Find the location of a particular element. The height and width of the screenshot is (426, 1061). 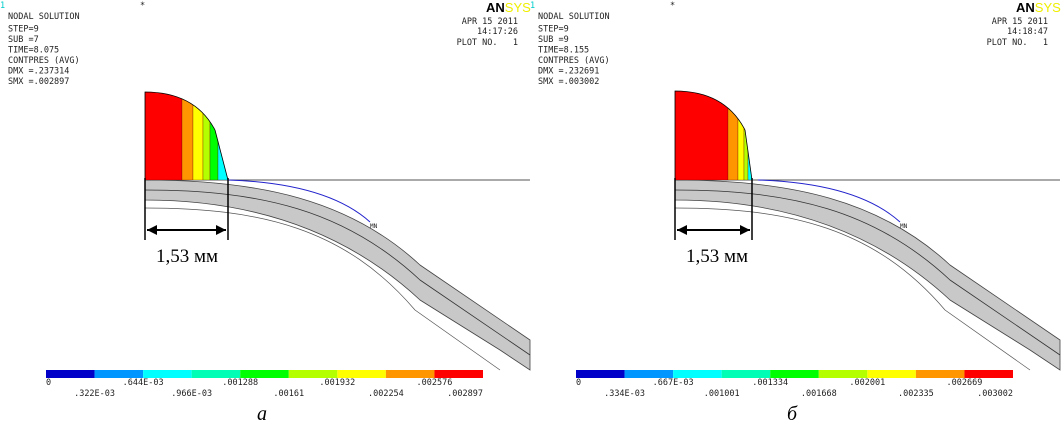

legend-label: .002335 is located at coordinates (916, 394).